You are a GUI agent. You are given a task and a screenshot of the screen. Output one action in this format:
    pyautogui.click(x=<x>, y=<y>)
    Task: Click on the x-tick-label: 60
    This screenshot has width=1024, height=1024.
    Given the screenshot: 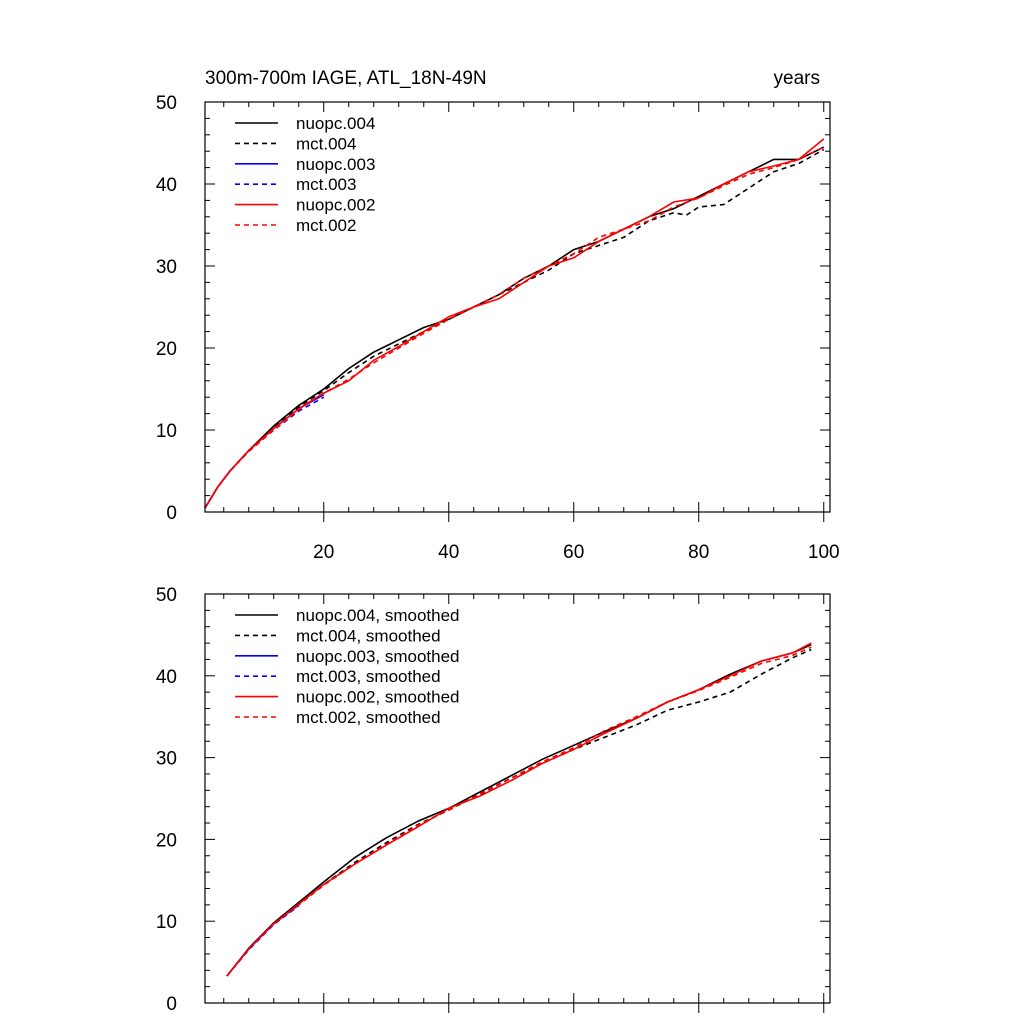 What is the action you would take?
    pyautogui.click(x=573, y=552)
    